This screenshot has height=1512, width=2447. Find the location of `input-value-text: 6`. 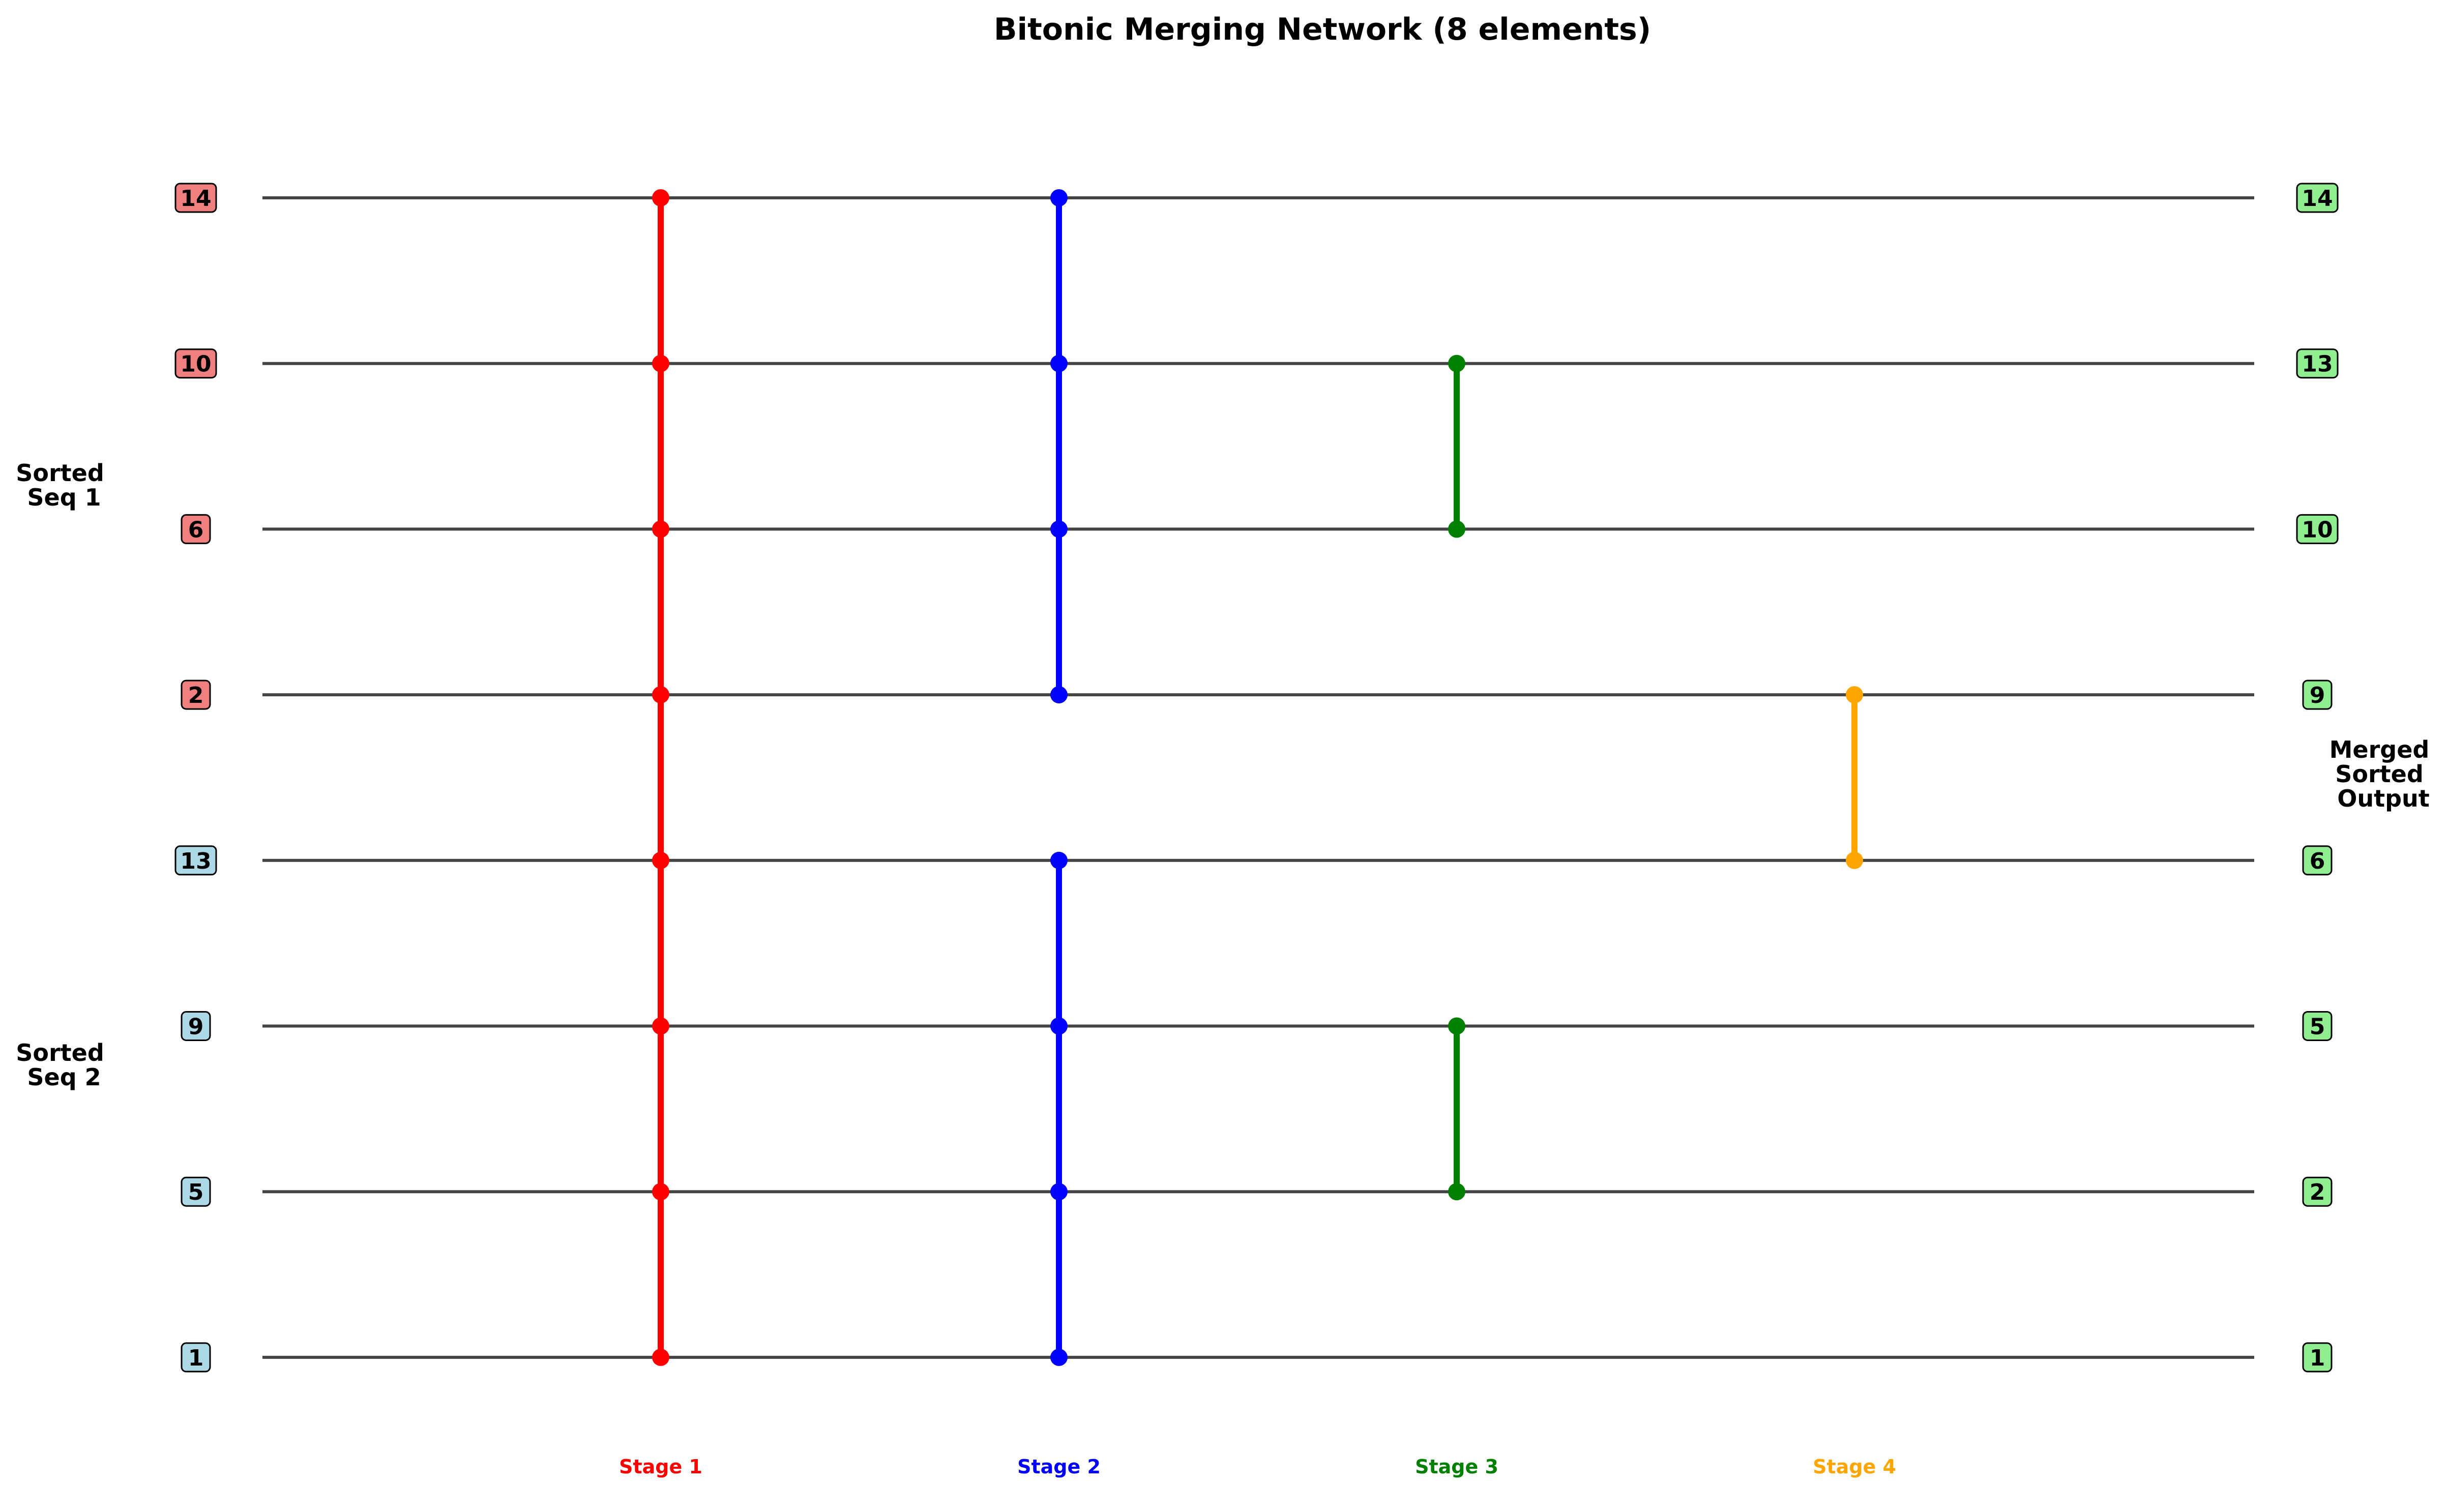

input-value-text: 6 is located at coordinates (196, 530).